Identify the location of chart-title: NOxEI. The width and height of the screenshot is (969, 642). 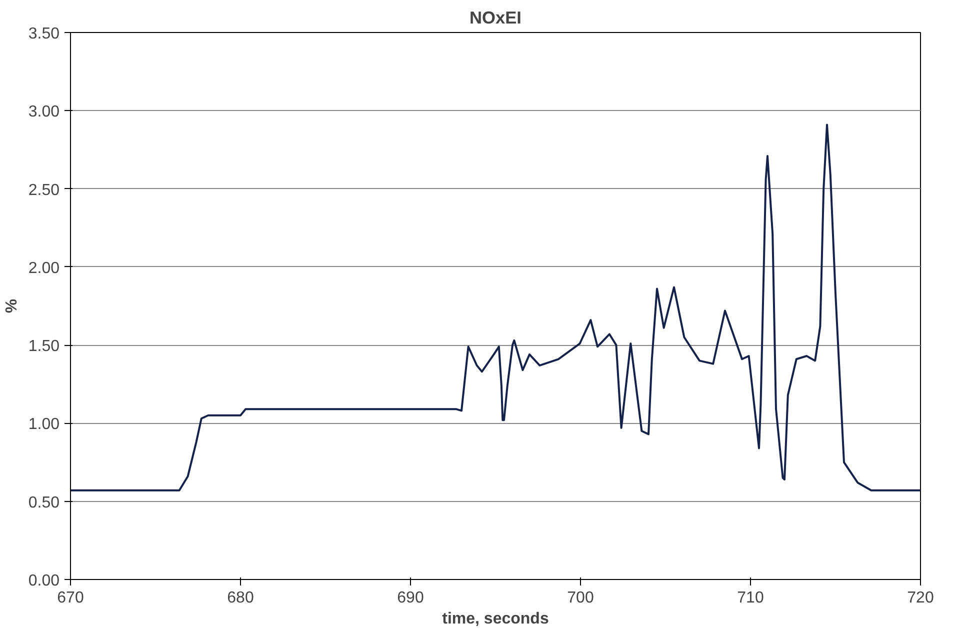
(496, 18).